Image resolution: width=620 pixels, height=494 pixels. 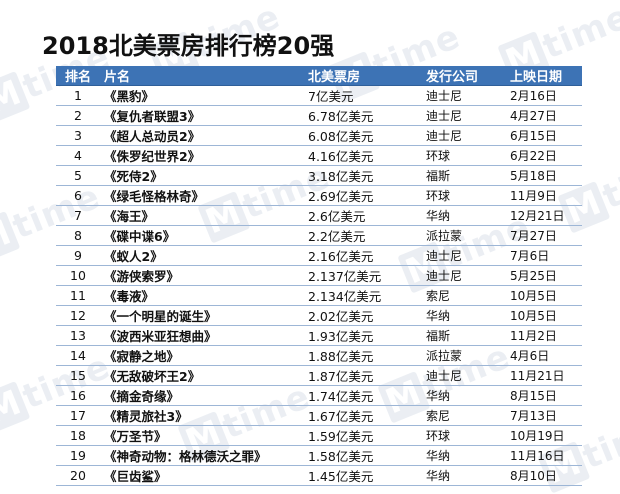 What do you see at coordinates (544, 475) in the screenshot?
I see `cell-release-date: 8月10日` at bounding box center [544, 475].